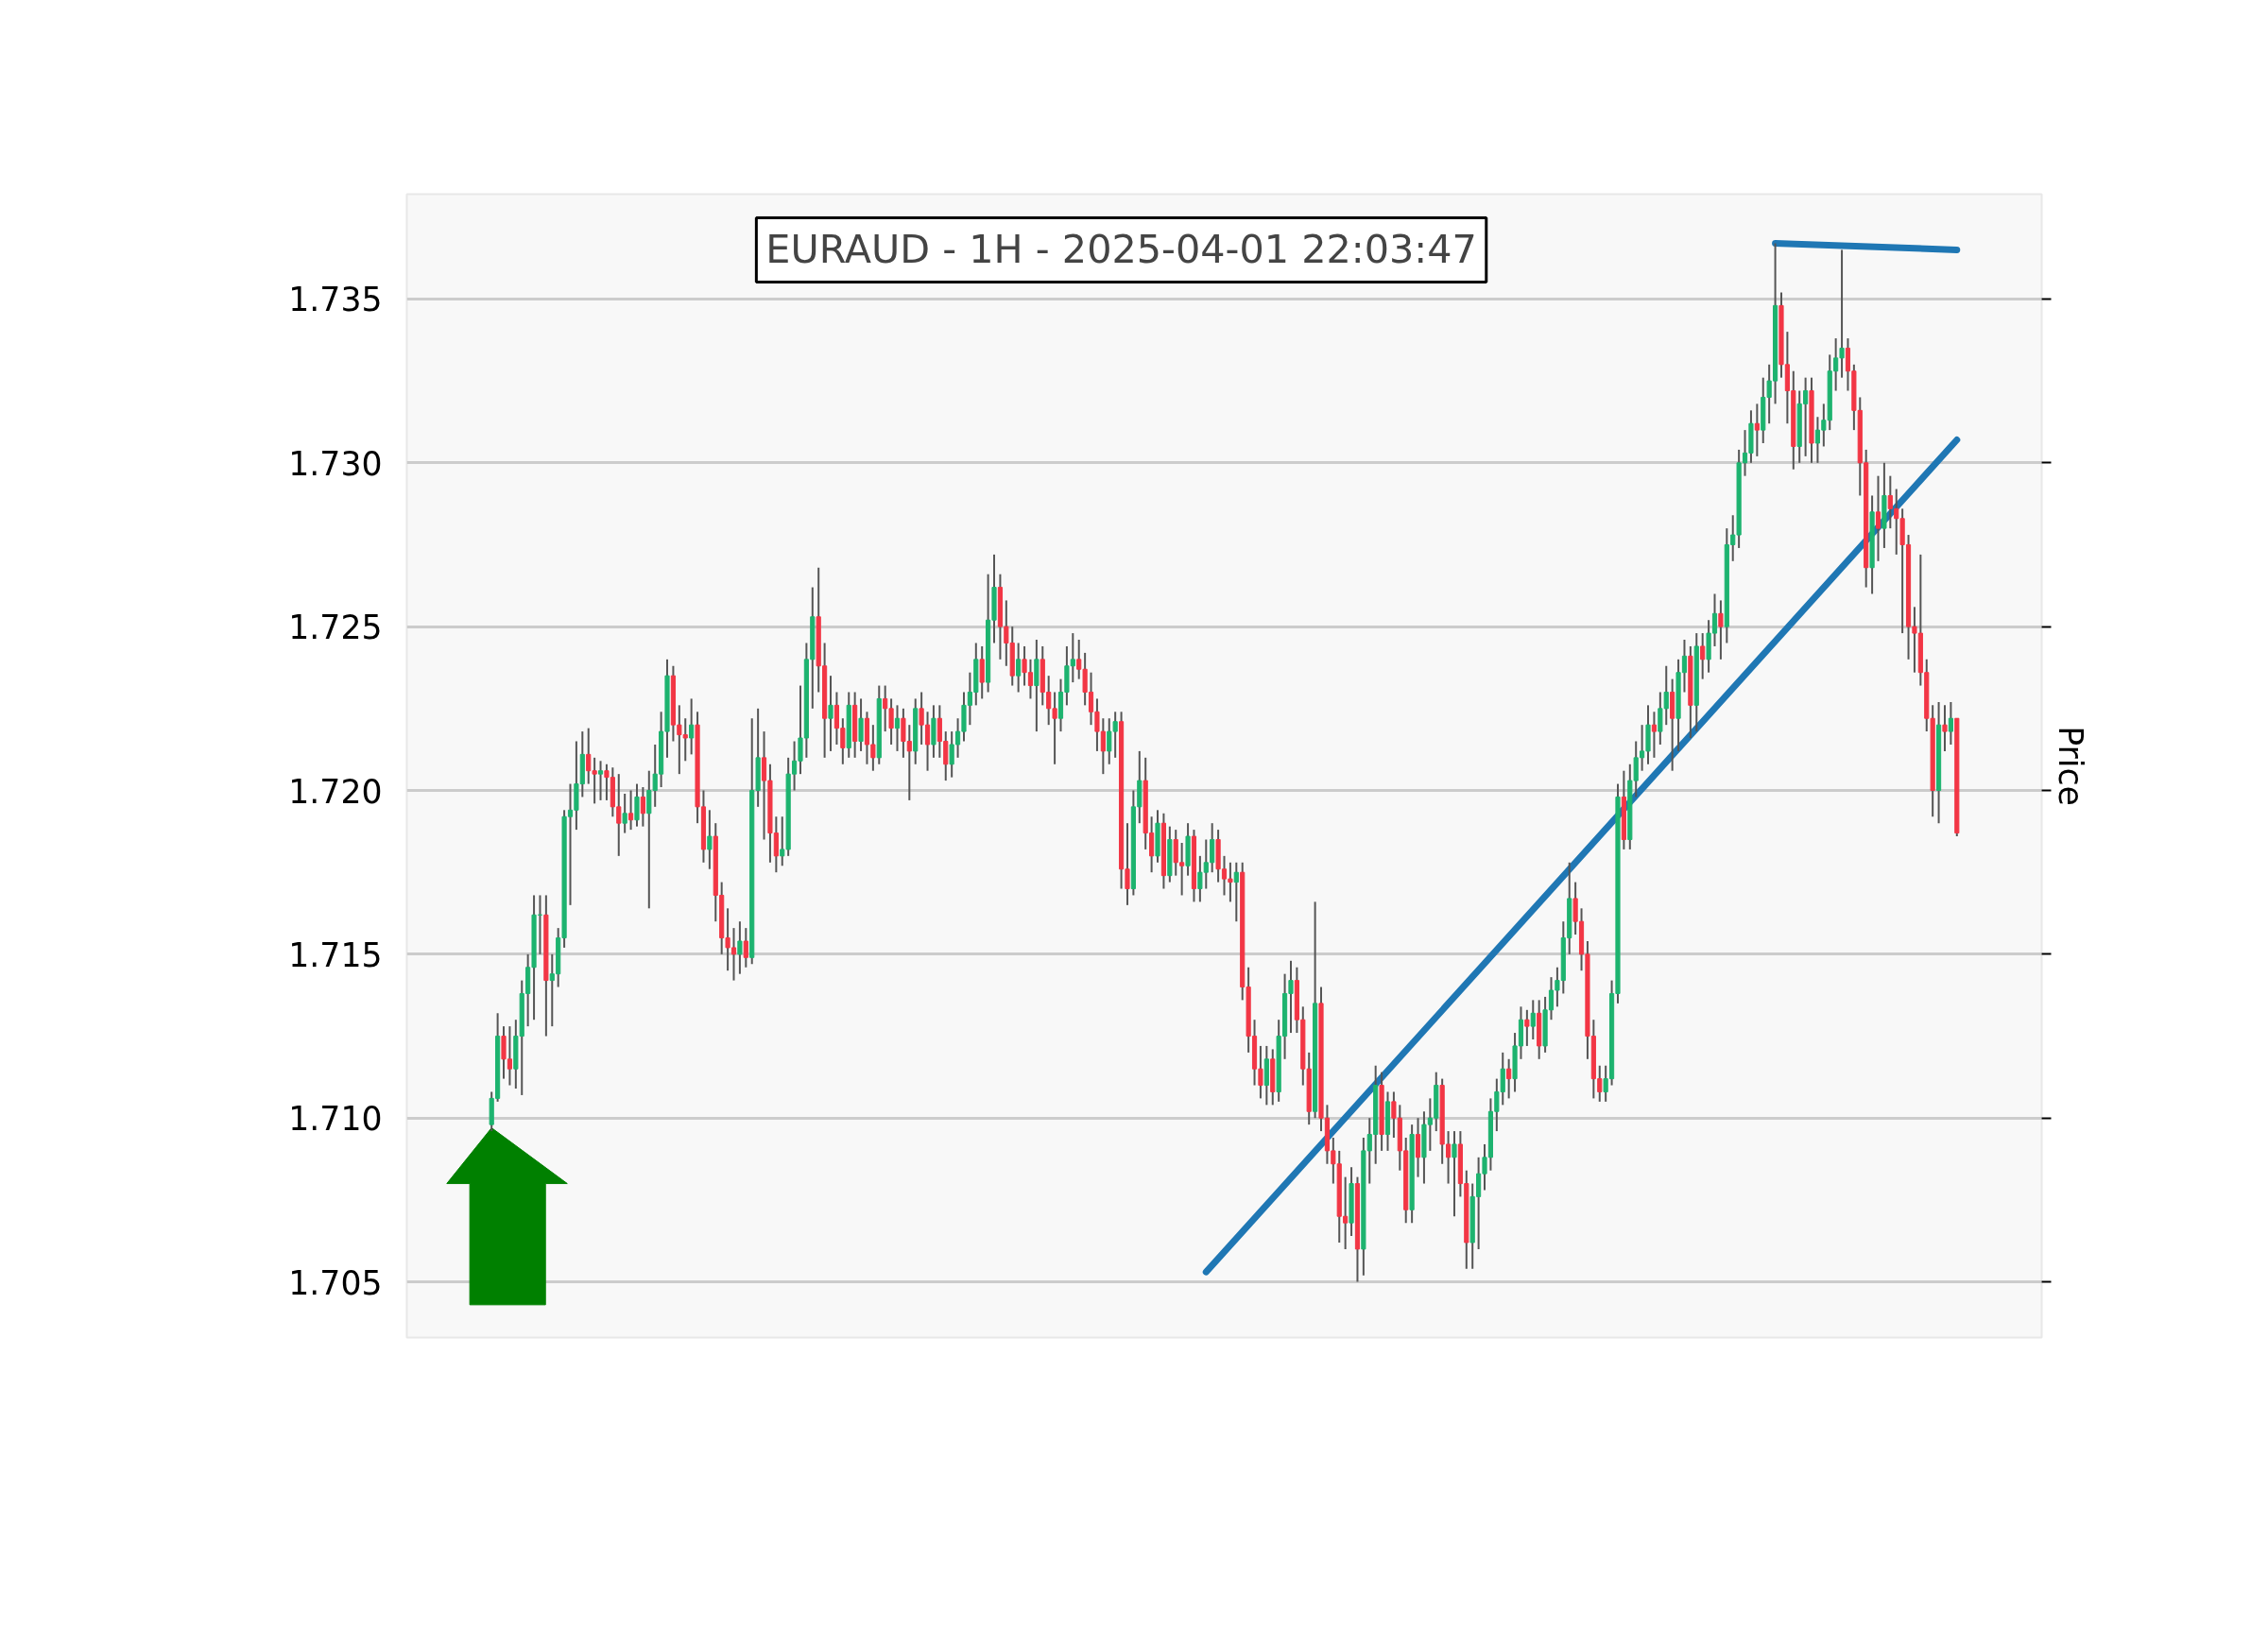  Describe the element at coordinates (335, 300) in the screenshot. I see `y-tick-label: 1.735` at that location.